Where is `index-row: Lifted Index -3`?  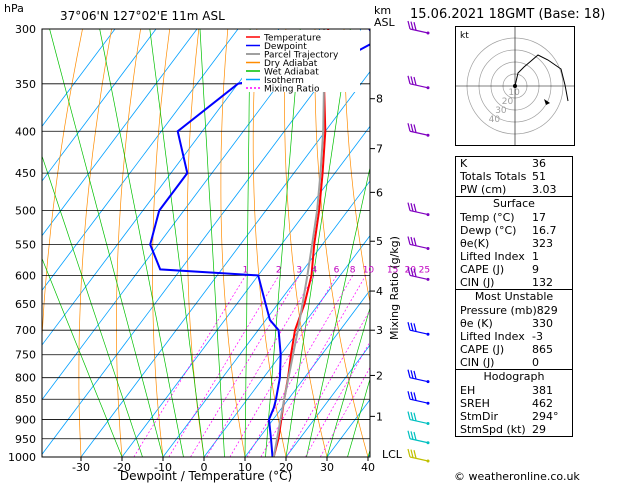
index-row: Lifted Index -3 is located at coordinates (514, 336).